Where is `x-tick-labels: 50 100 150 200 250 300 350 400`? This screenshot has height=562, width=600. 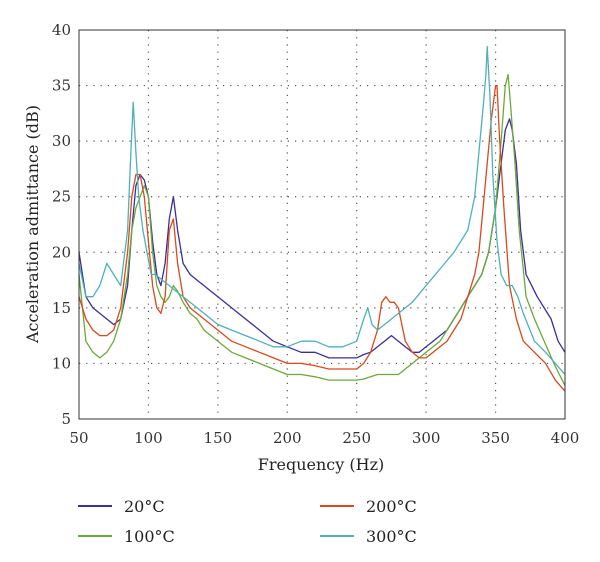
x-tick-labels: 50 100 150 200 250 300 350 400 is located at coordinates (324, 438).